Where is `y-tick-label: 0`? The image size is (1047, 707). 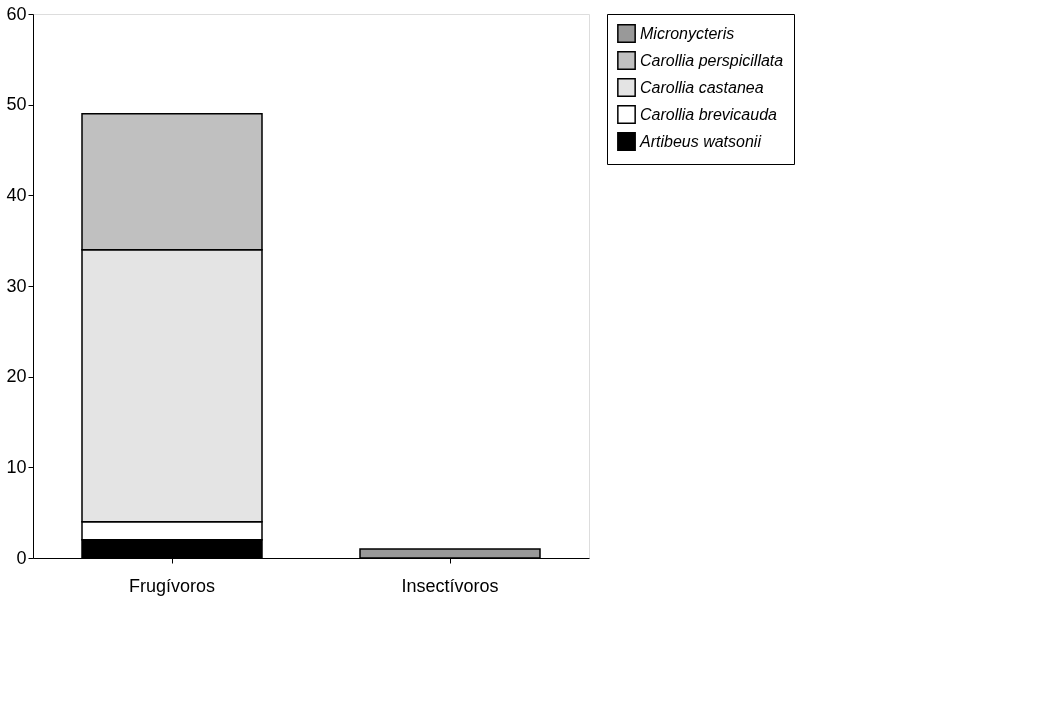 y-tick-label: 0 is located at coordinates (21, 557).